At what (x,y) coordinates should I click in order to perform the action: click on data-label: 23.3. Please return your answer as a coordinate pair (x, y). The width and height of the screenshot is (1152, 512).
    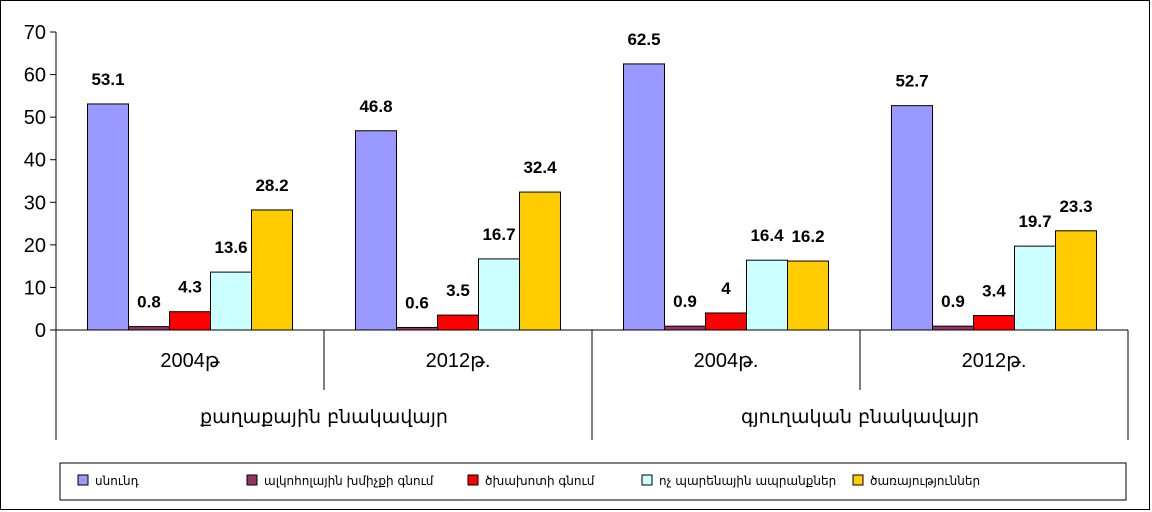
    Looking at the image, I should click on (1075, 206).